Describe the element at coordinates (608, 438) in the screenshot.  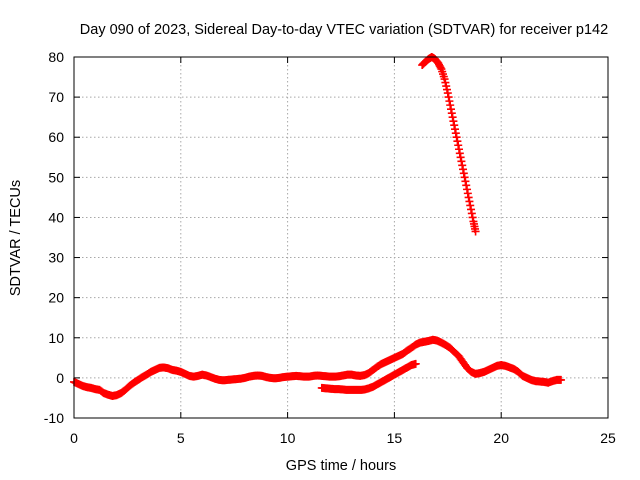
I see `x-tick-label: 25` at that location.